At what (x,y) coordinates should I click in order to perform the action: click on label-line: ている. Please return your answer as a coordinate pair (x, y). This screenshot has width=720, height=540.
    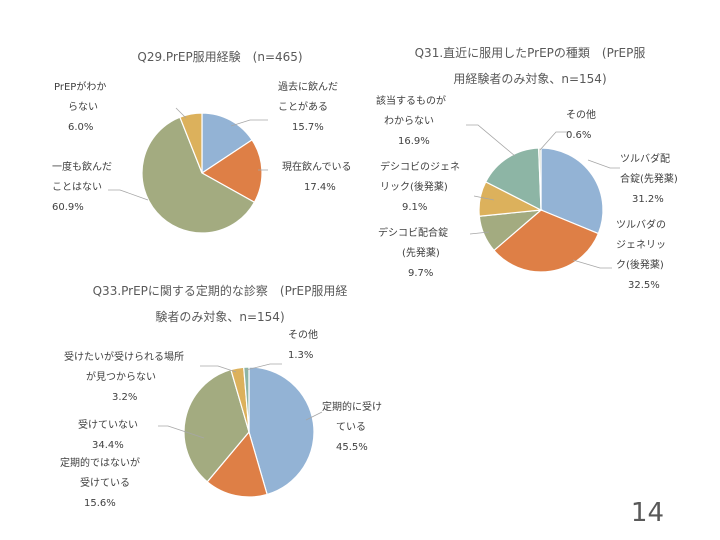
    Looking at the image, I should click on (351, 427).